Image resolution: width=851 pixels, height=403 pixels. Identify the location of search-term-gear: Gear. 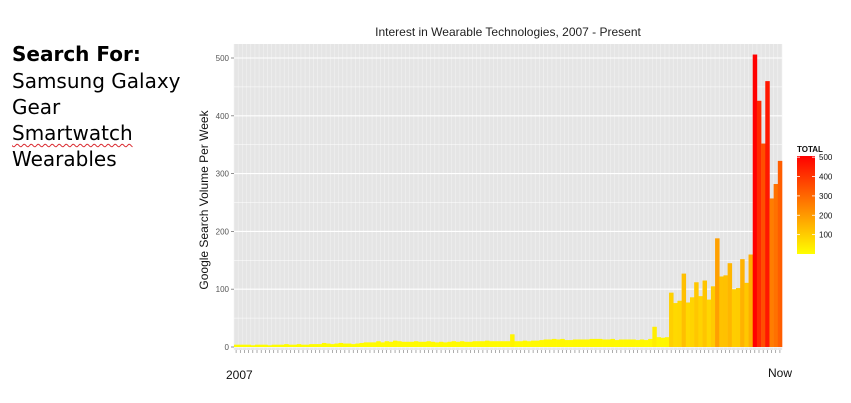
(36, 107).